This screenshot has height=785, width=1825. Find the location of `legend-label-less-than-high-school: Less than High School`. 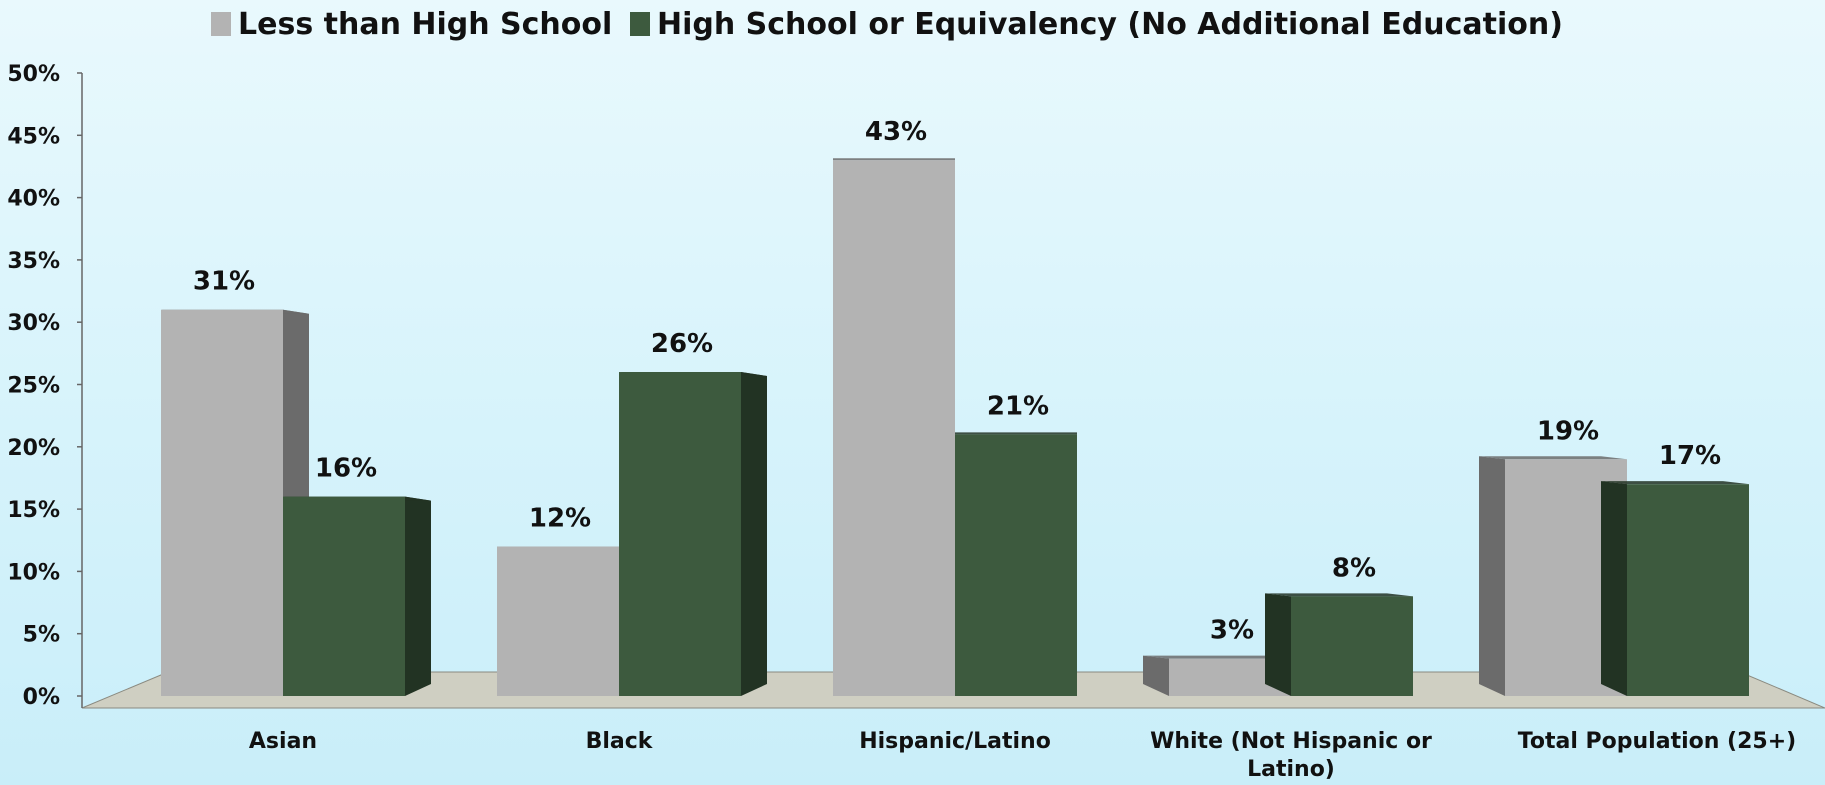

legend-label-less-than-high-school: Less than High School is located at coordinates (425, 24).